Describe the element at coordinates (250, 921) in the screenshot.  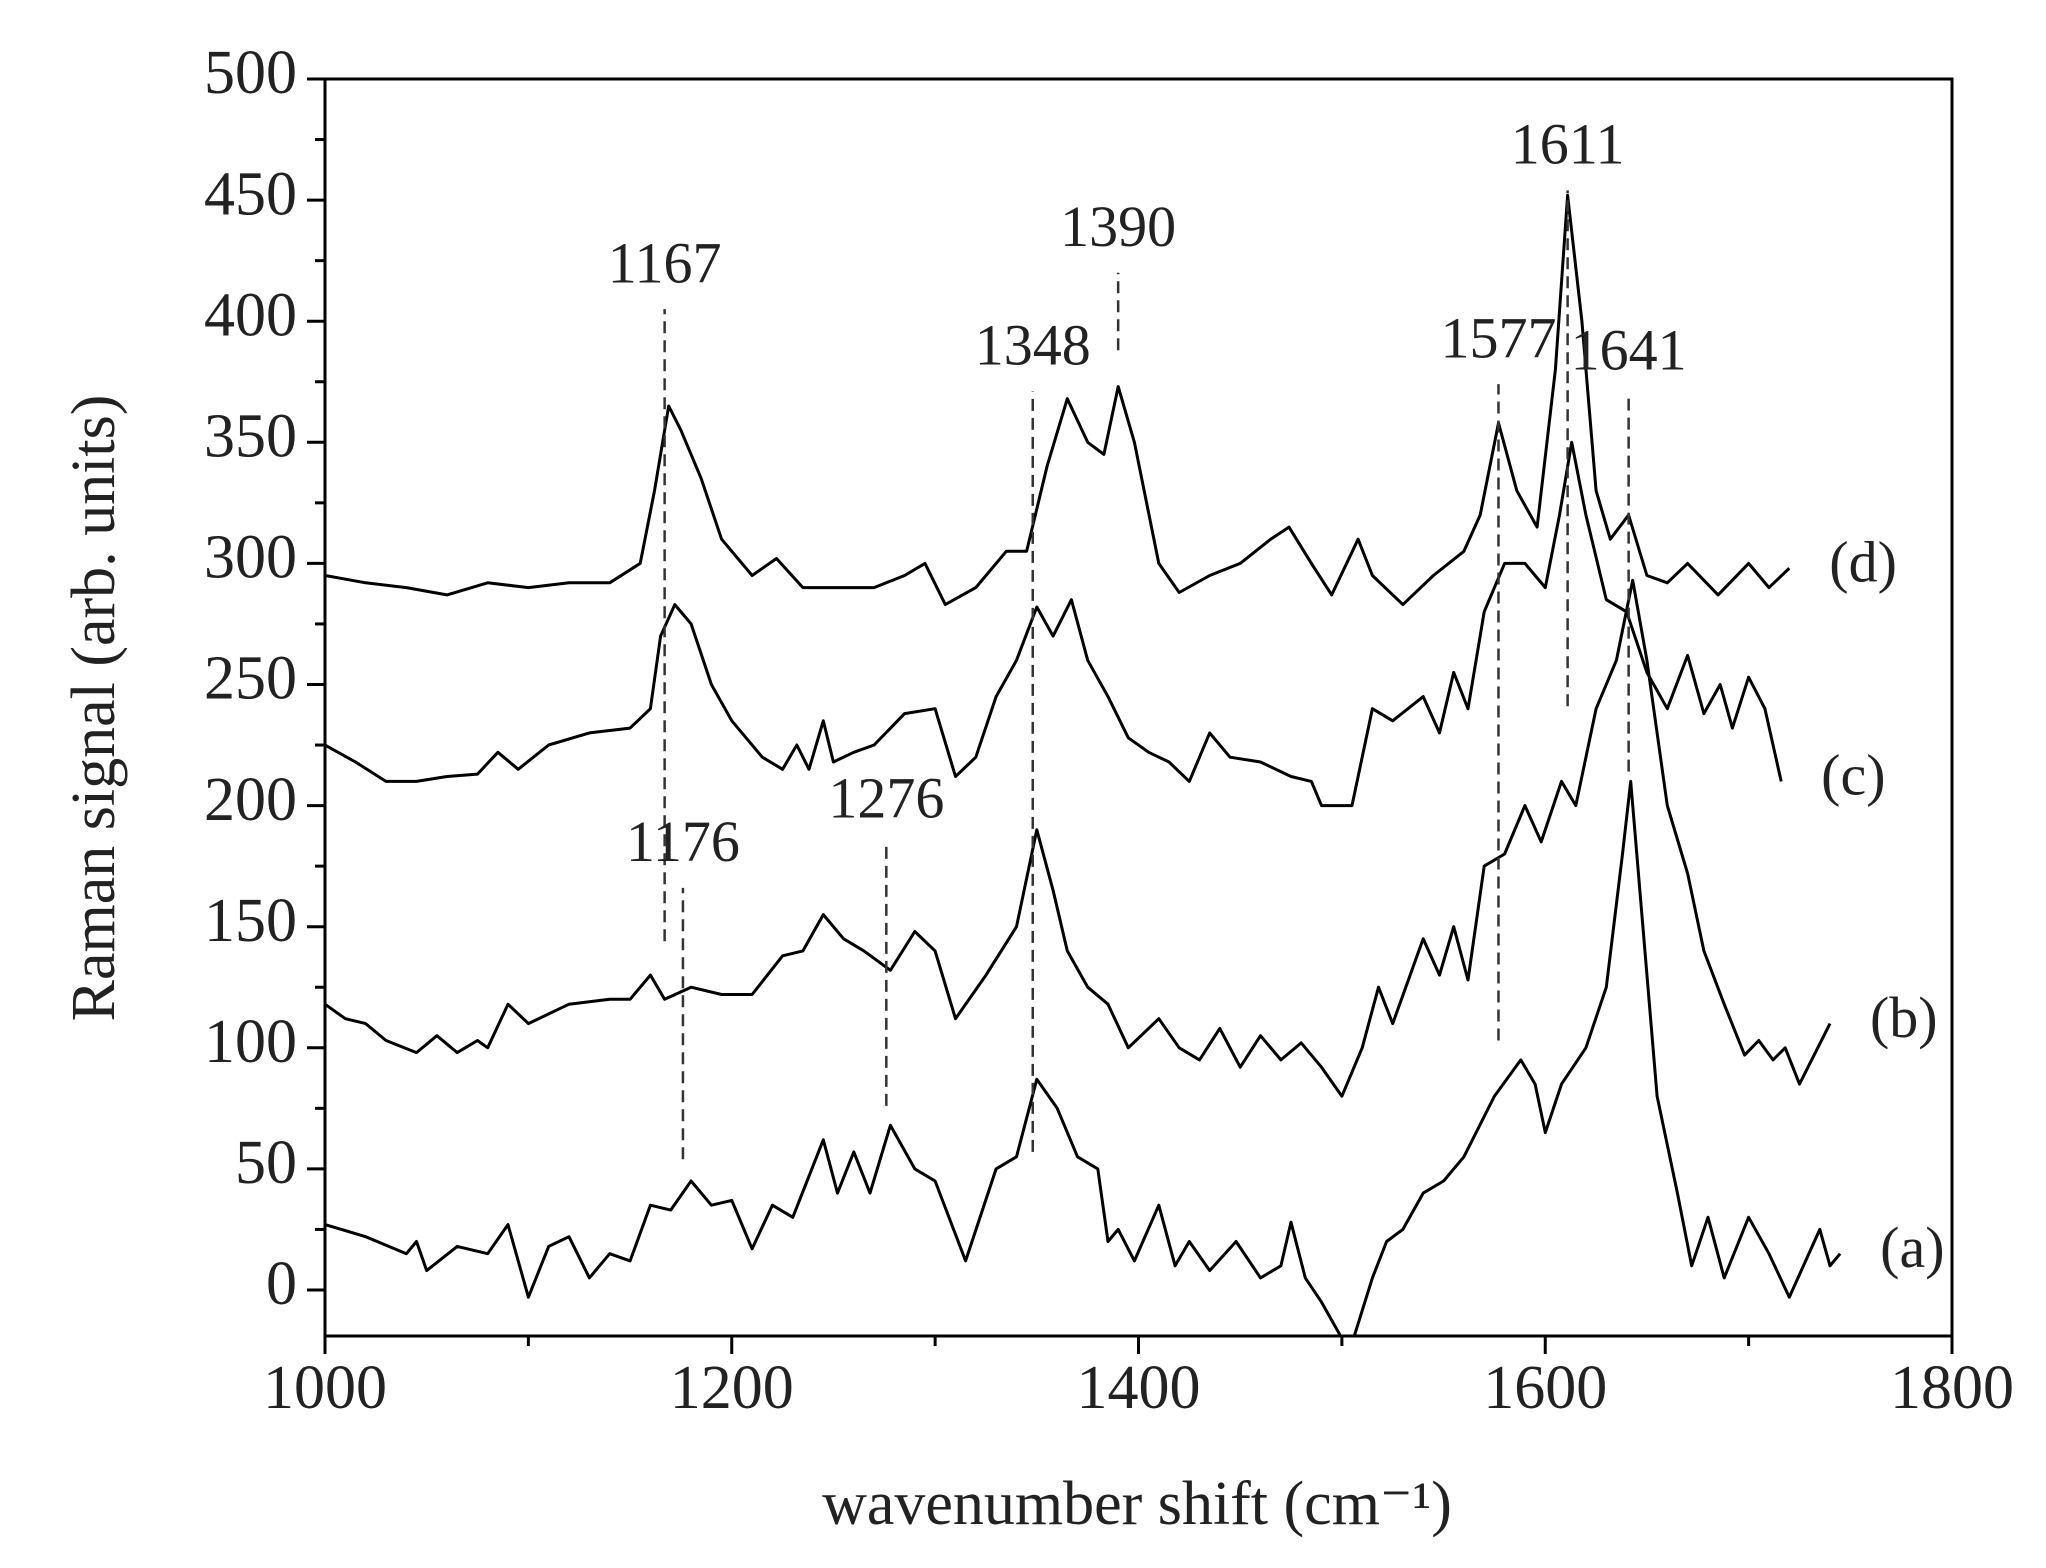
I see `y-tick-label: 150` at that location.